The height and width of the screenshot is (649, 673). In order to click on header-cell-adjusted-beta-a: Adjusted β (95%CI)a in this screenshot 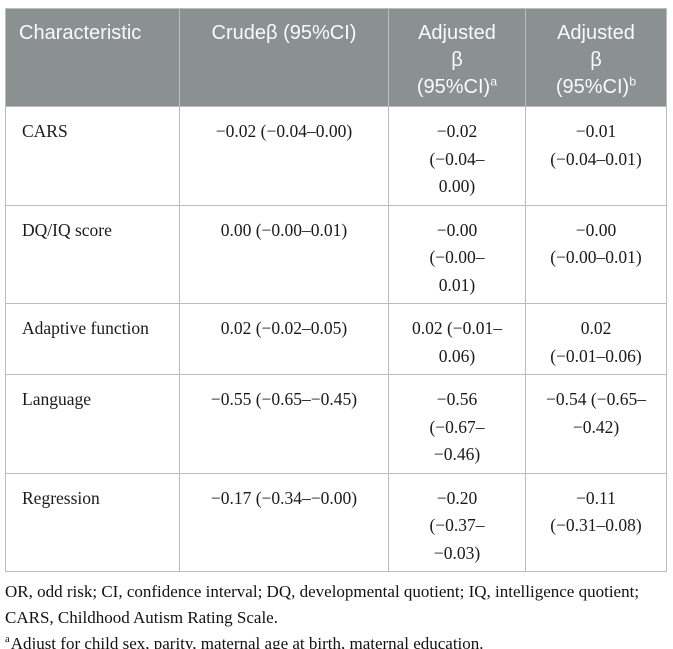, I will do `click(457, 57)`.